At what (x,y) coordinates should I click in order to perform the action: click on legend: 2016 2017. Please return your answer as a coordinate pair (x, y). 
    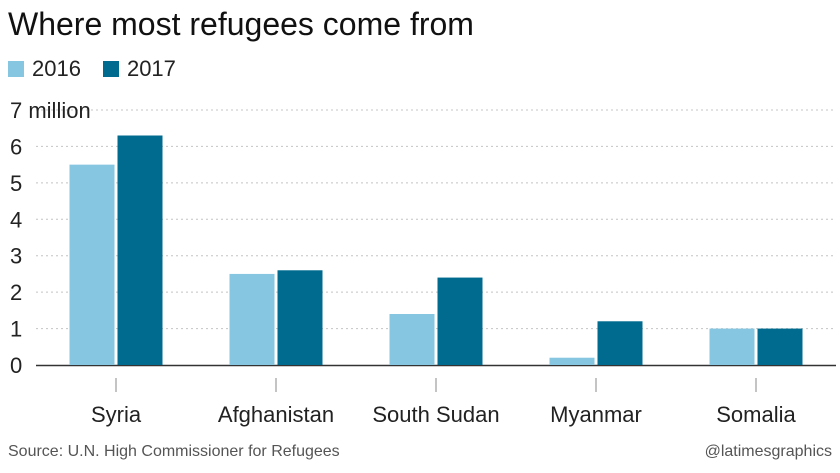
    Looking at the image, I should click on (103, 69).